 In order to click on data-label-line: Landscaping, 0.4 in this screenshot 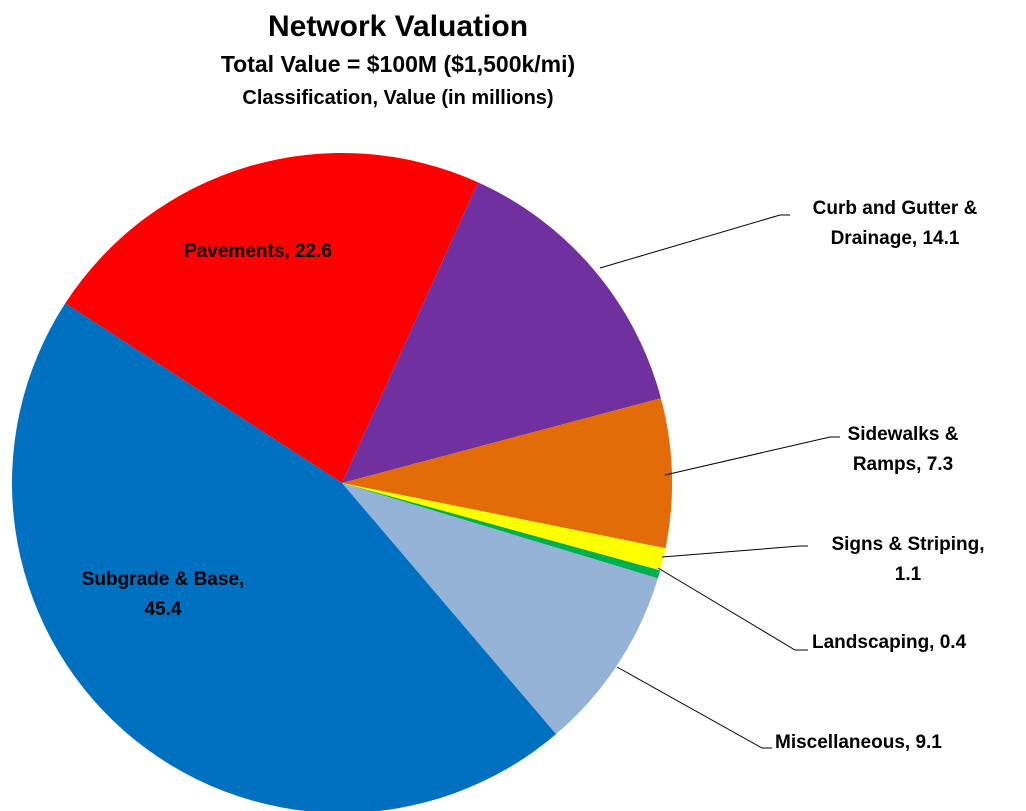, I will do `click(889, 642)`.